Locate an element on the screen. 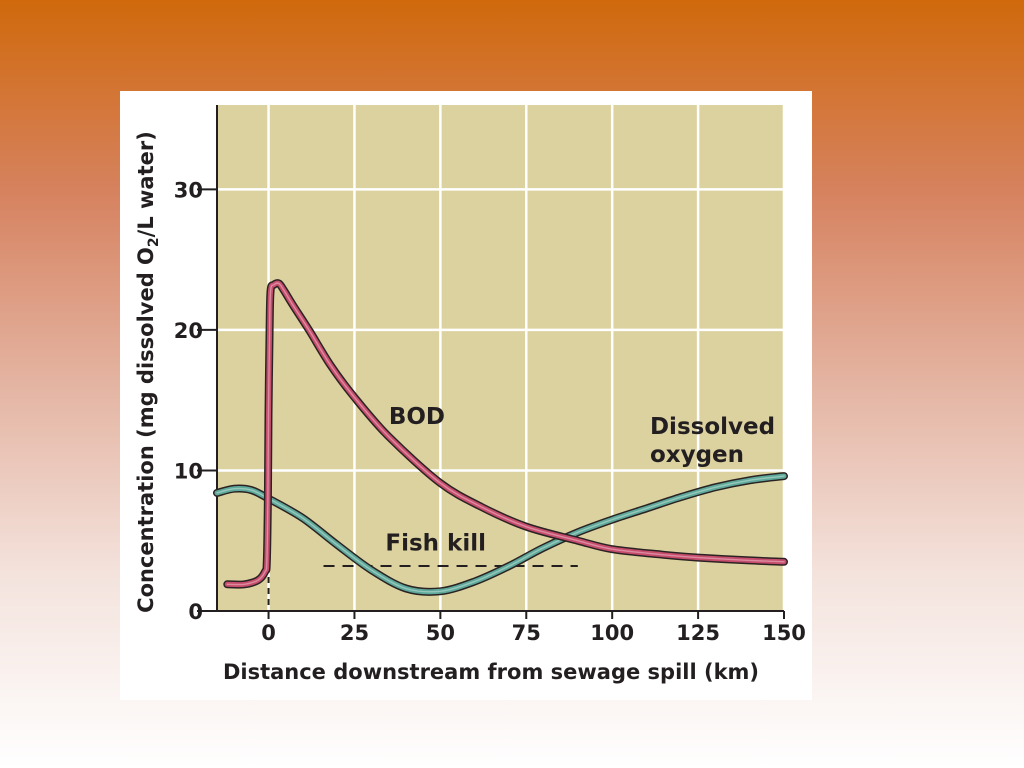 This screenshot has height=768, width=1024. x-tick-label: 25 is located at coordinates (354, 633).